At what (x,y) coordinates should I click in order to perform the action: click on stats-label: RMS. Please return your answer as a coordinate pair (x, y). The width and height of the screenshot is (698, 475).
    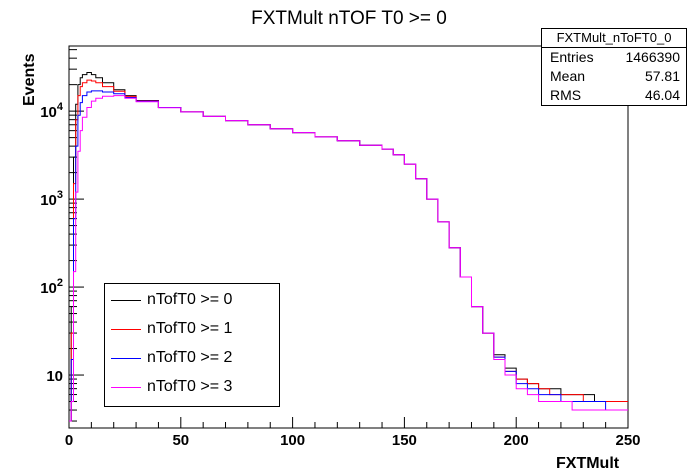
    Looking at the image, I should click on (566, 95).